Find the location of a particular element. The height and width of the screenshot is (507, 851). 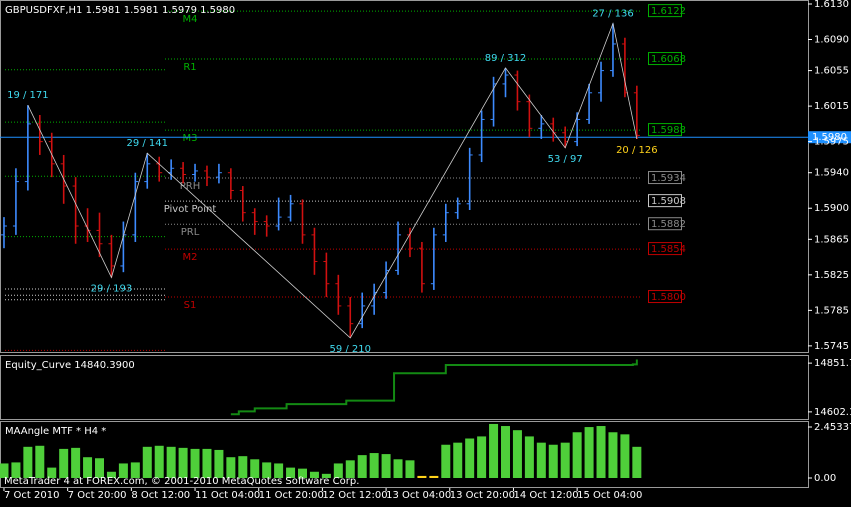

x-tick-label: 13 Oct 04:00 is located at coordinates (418, 495).